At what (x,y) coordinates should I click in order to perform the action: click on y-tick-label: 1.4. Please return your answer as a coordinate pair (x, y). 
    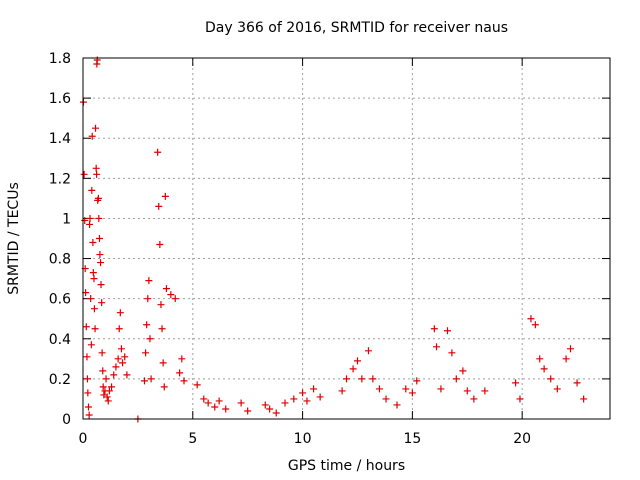
    Looking at the image, I should click on (60, 139).